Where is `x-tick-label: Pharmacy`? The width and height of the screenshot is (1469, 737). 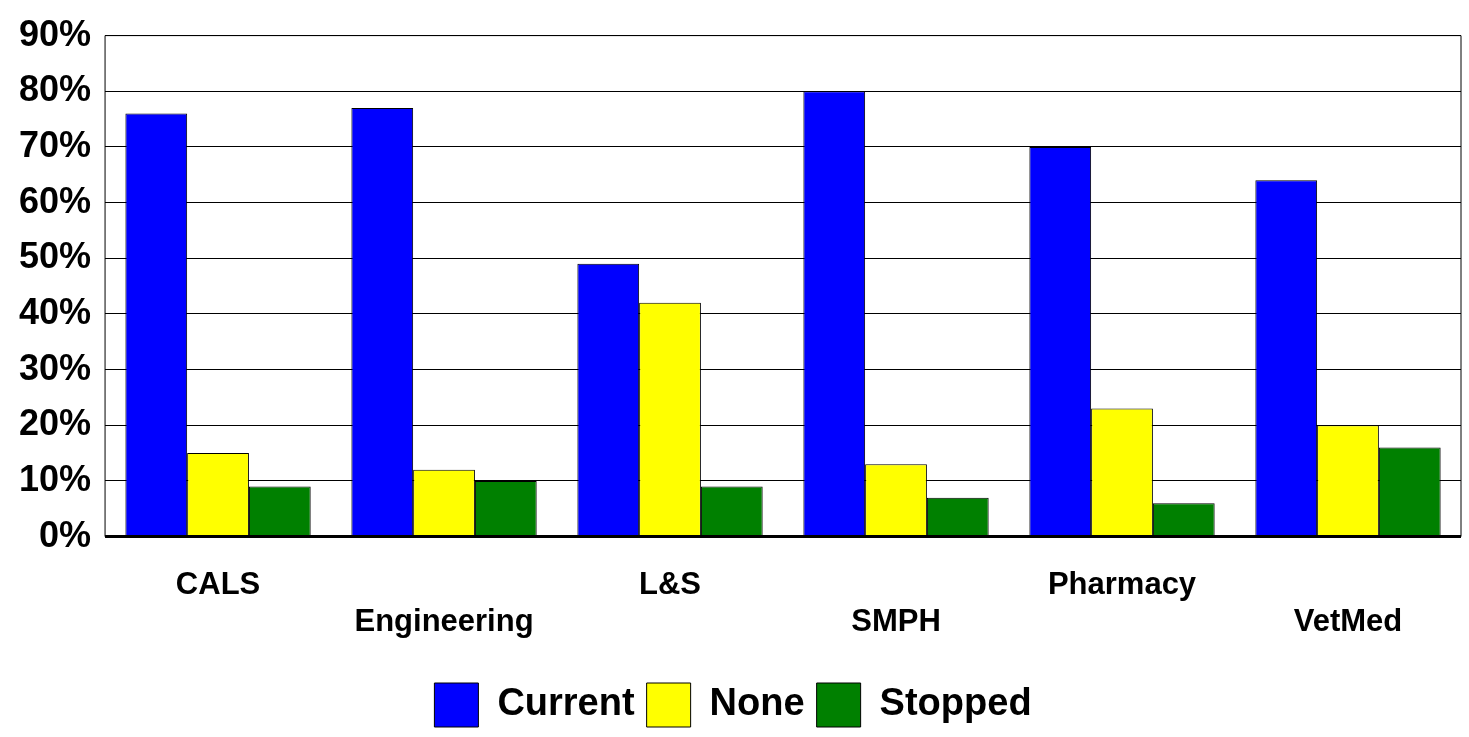
x-tick-label: Pharmacy is located at coordinates (1122, 583).